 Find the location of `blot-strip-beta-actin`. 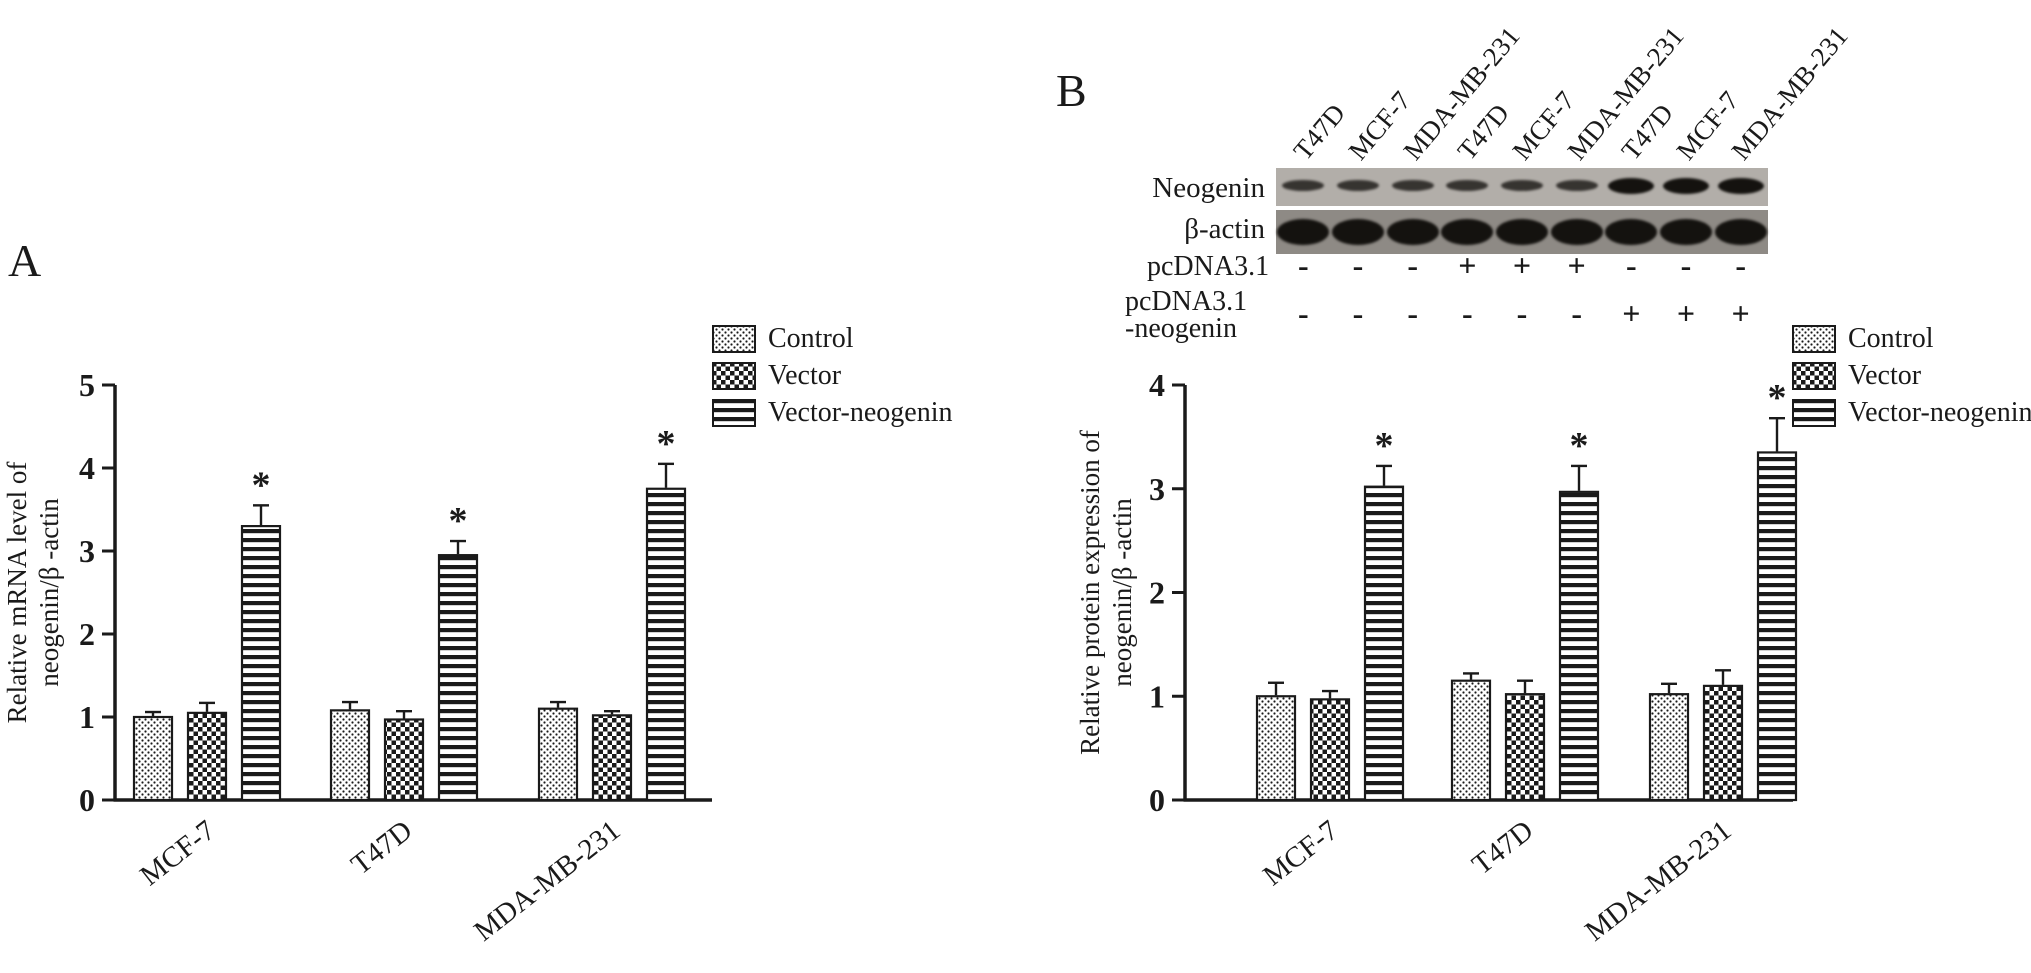

blot-strip-beta-actin is located at coordinates (1522, 232).